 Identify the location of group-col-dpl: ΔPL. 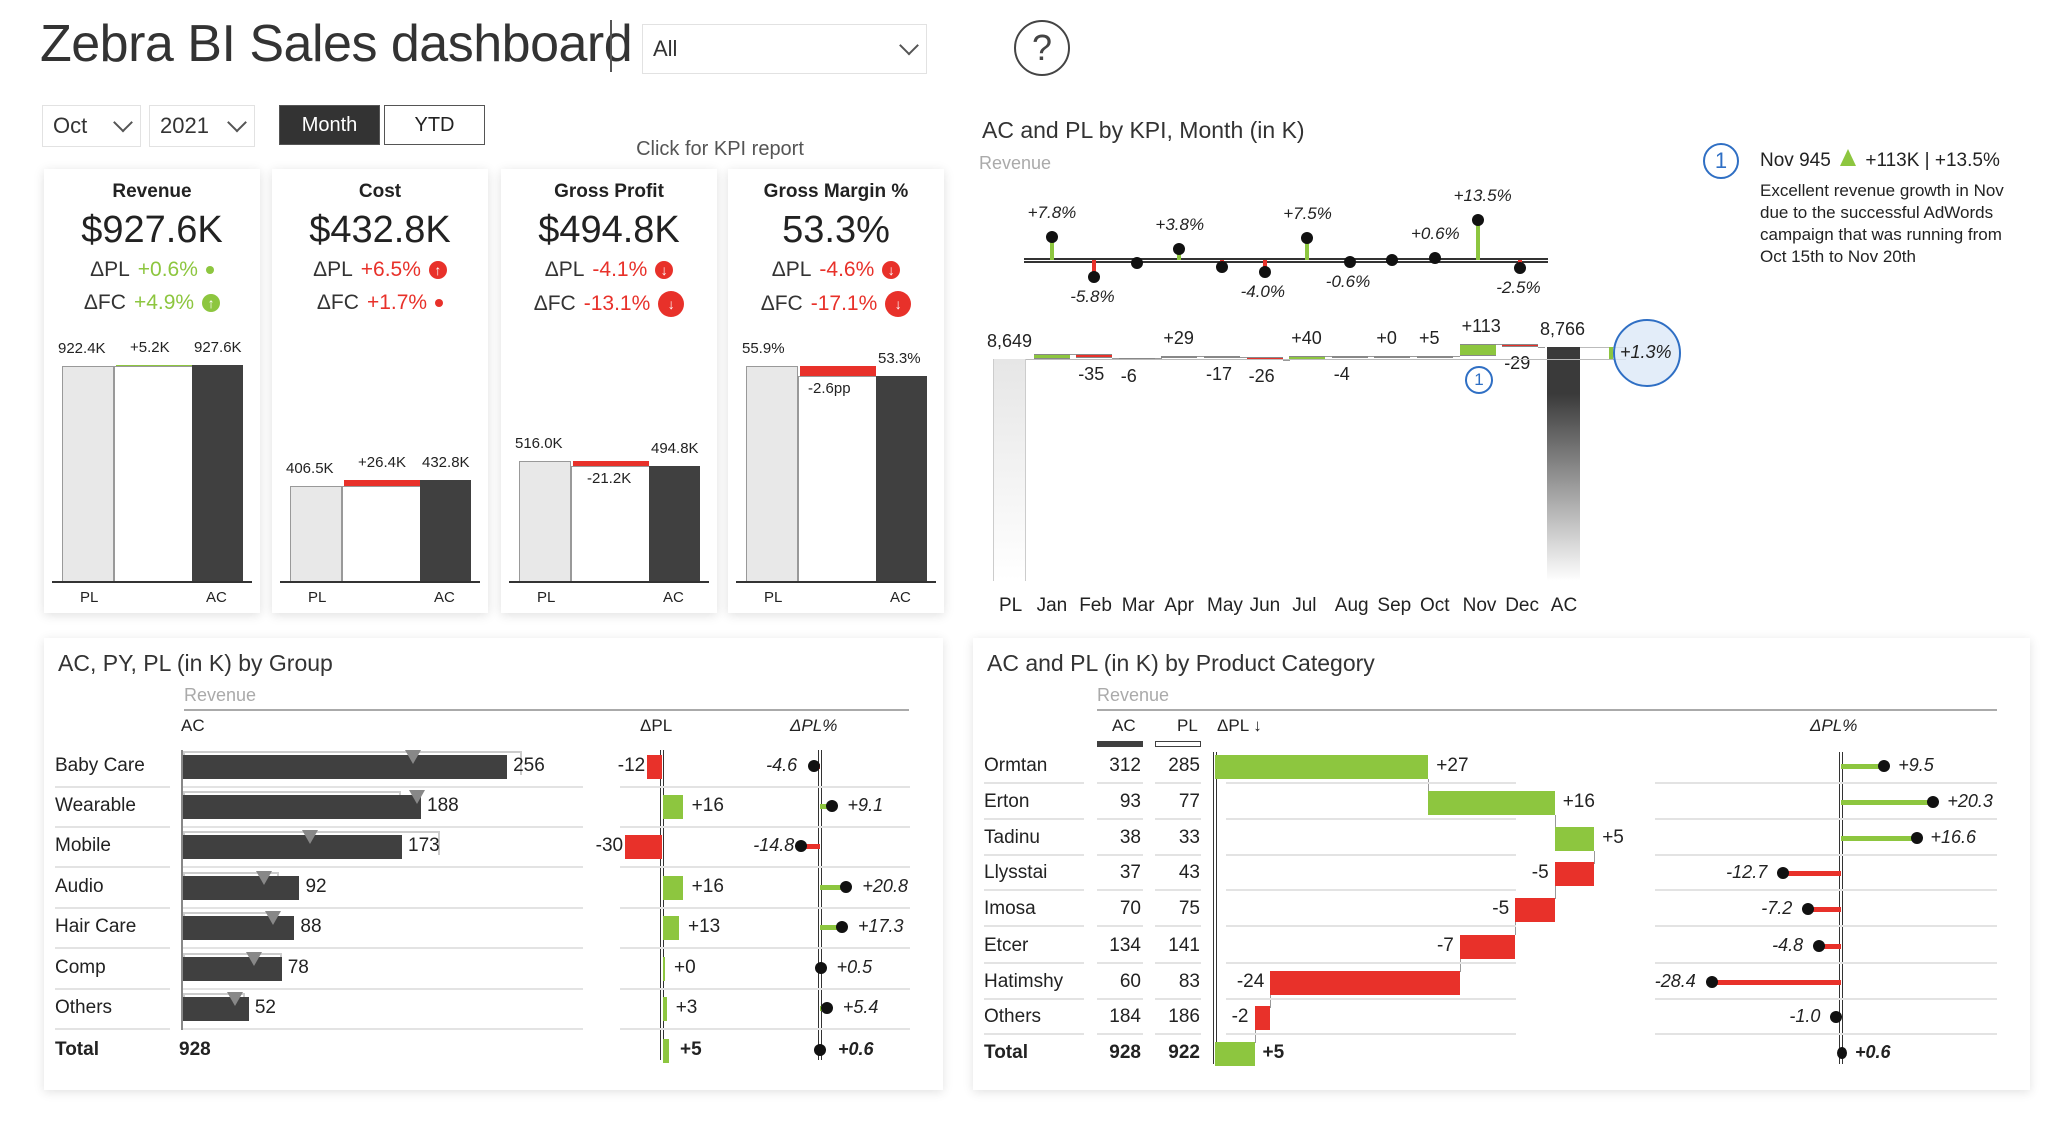
(656, 725).